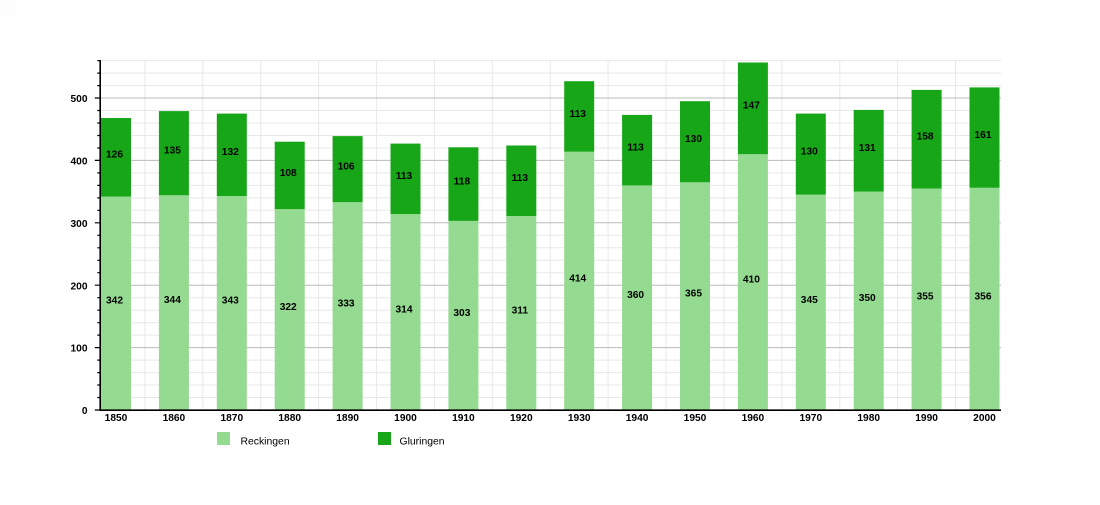 This screenshot has height=505, width=1100. I want to click on svg-text: 333, so click(346, 304).